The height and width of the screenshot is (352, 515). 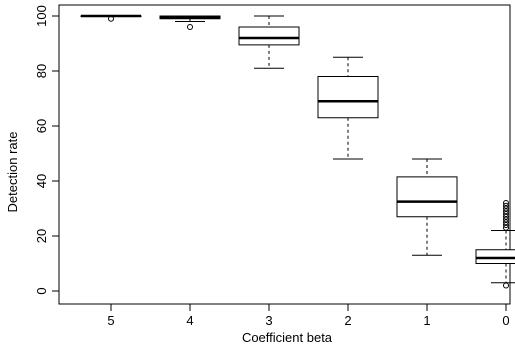 What do you see at coordinates (426, 320) in the screenshot?
I see `x-tick-label: 1` at bounding box center [426, 320].